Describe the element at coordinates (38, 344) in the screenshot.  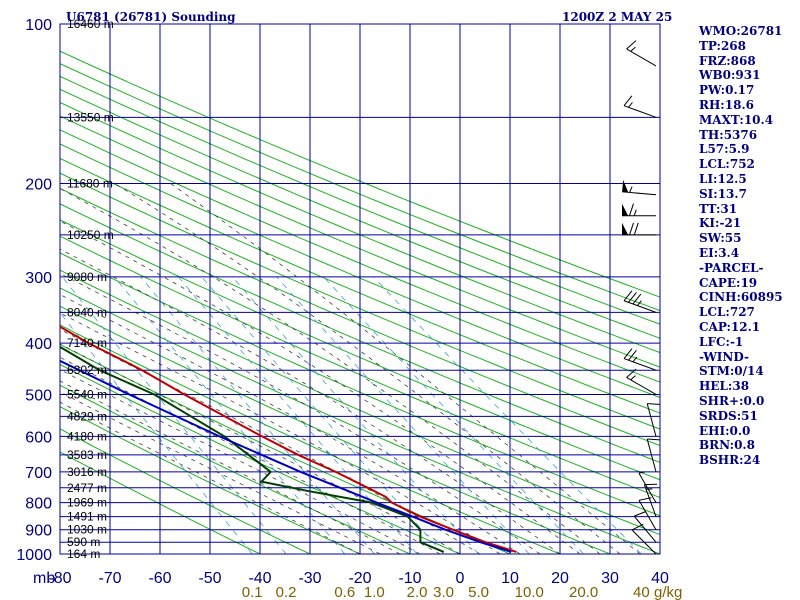
I see `pressure-tick-label: 400` at that location.